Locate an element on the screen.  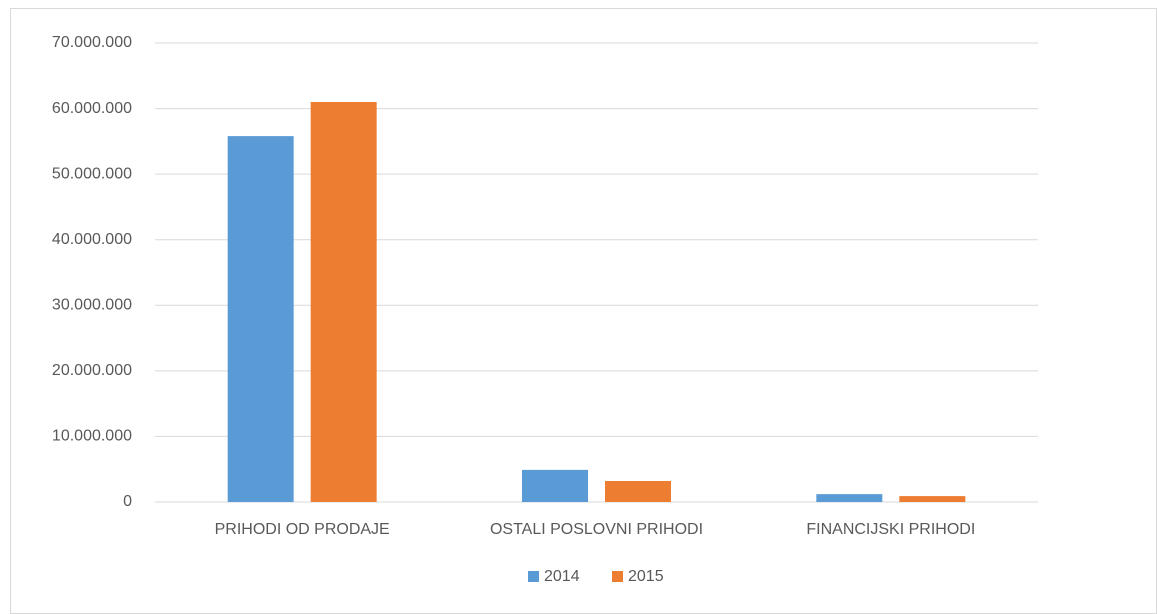
y-tick-label: 50.000.000 is located at coordinates (92, 173).